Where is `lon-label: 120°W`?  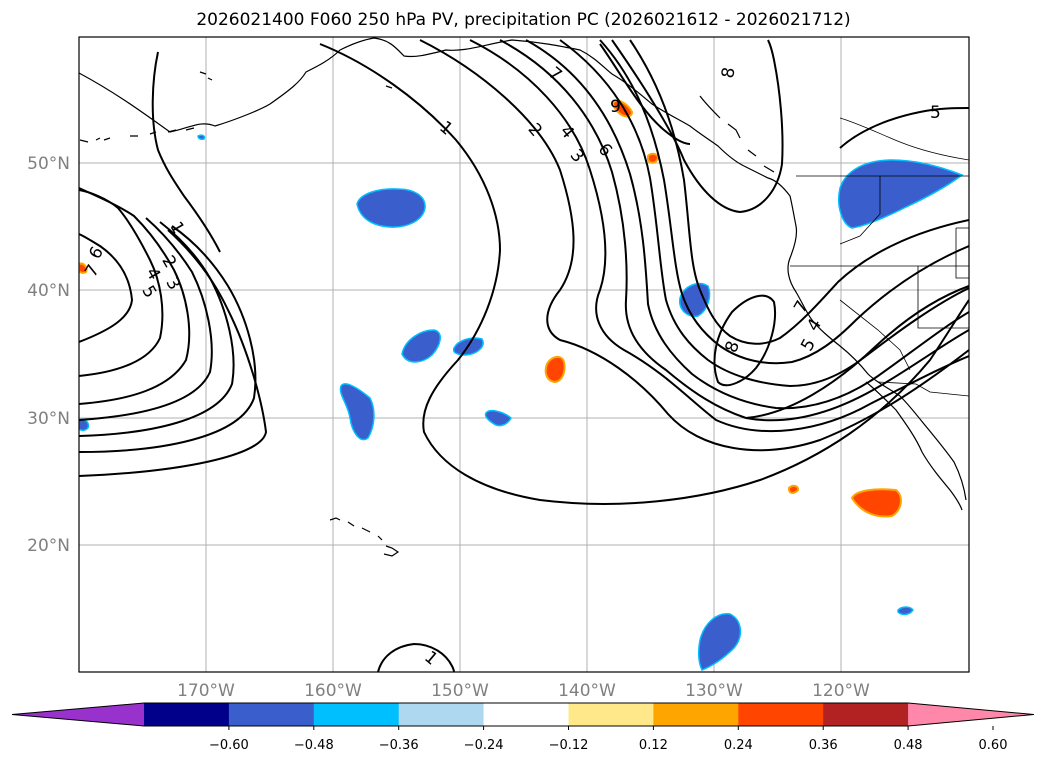 lon-label: 120°W is located at coordinates (841, 691).